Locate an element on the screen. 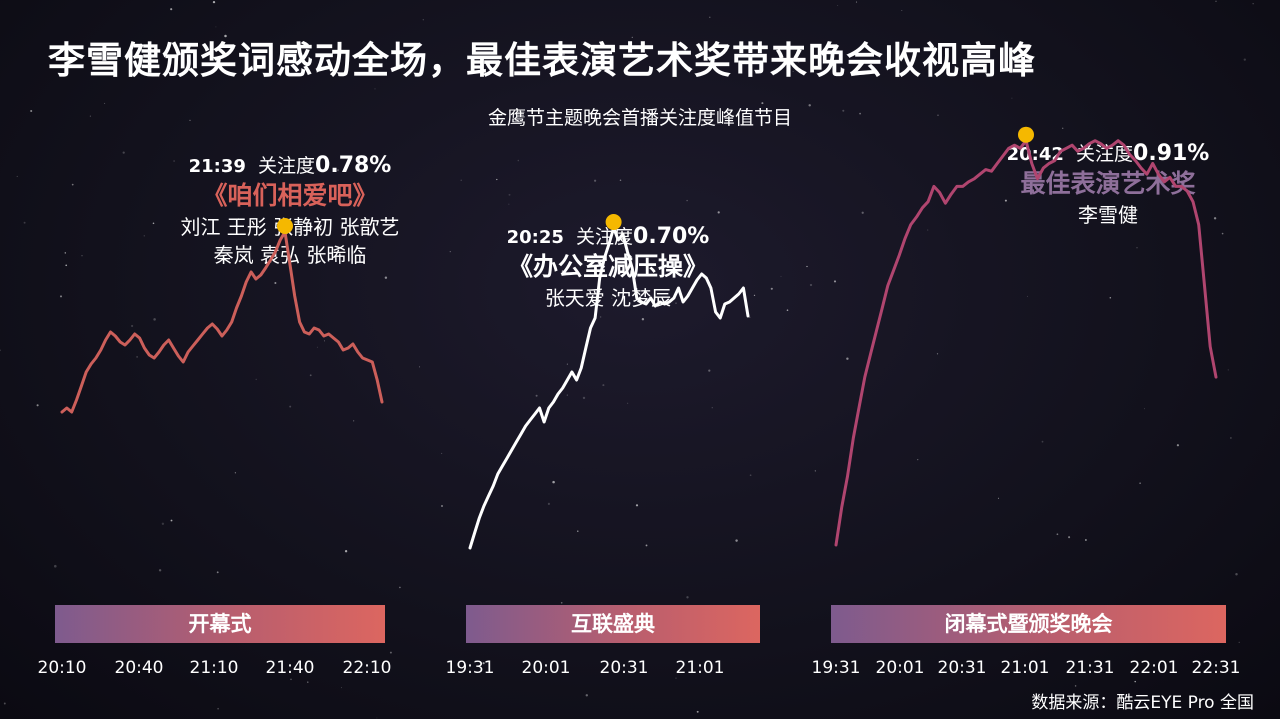 The image size is (1280, 719). peak-annotation-internet: 20:25 关注度0.70% 《办公室减压操》 张天爱 沈梦辰 is located at coordinates (608, 268).